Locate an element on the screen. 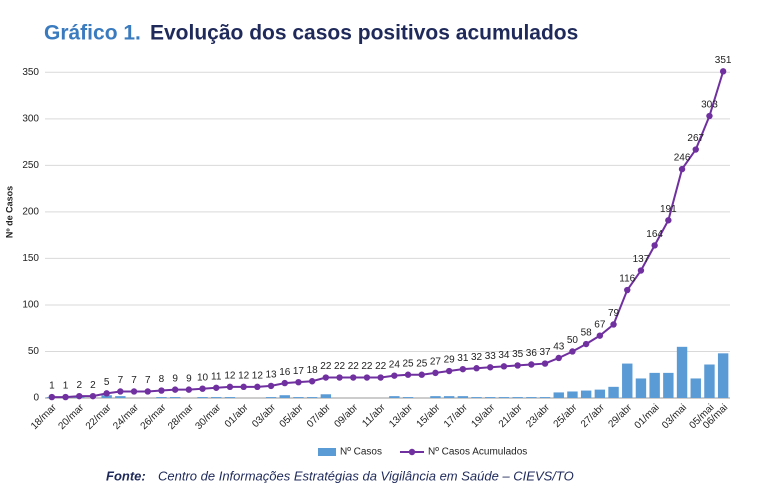 The image size is (757, 492). x-tick-label: 21/abr is located at coordinates (511, 416).